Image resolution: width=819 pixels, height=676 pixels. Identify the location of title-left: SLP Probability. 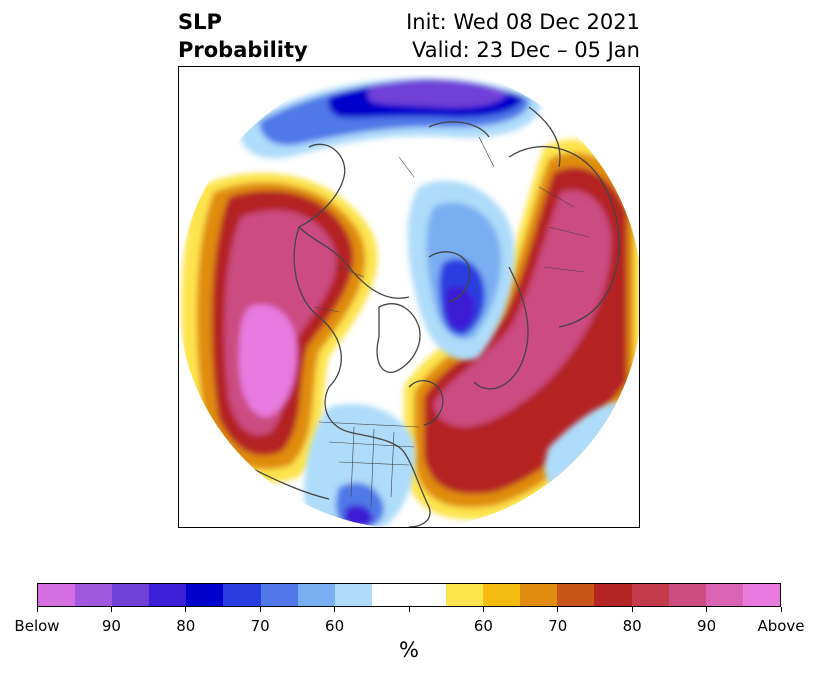
(243, 36).